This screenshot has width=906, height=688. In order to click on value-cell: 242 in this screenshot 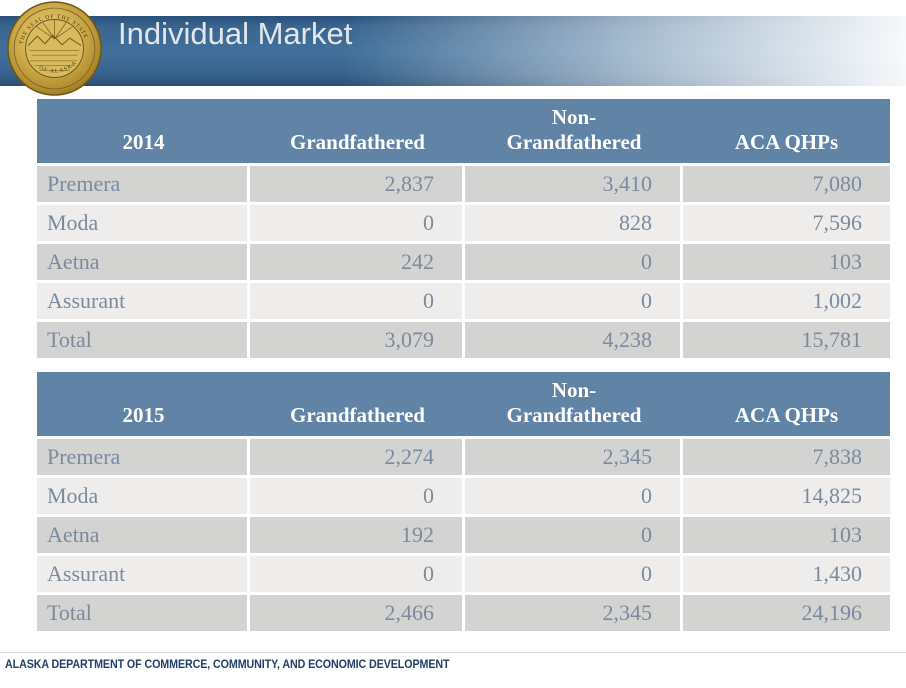, I will do `click(357, 260)`.